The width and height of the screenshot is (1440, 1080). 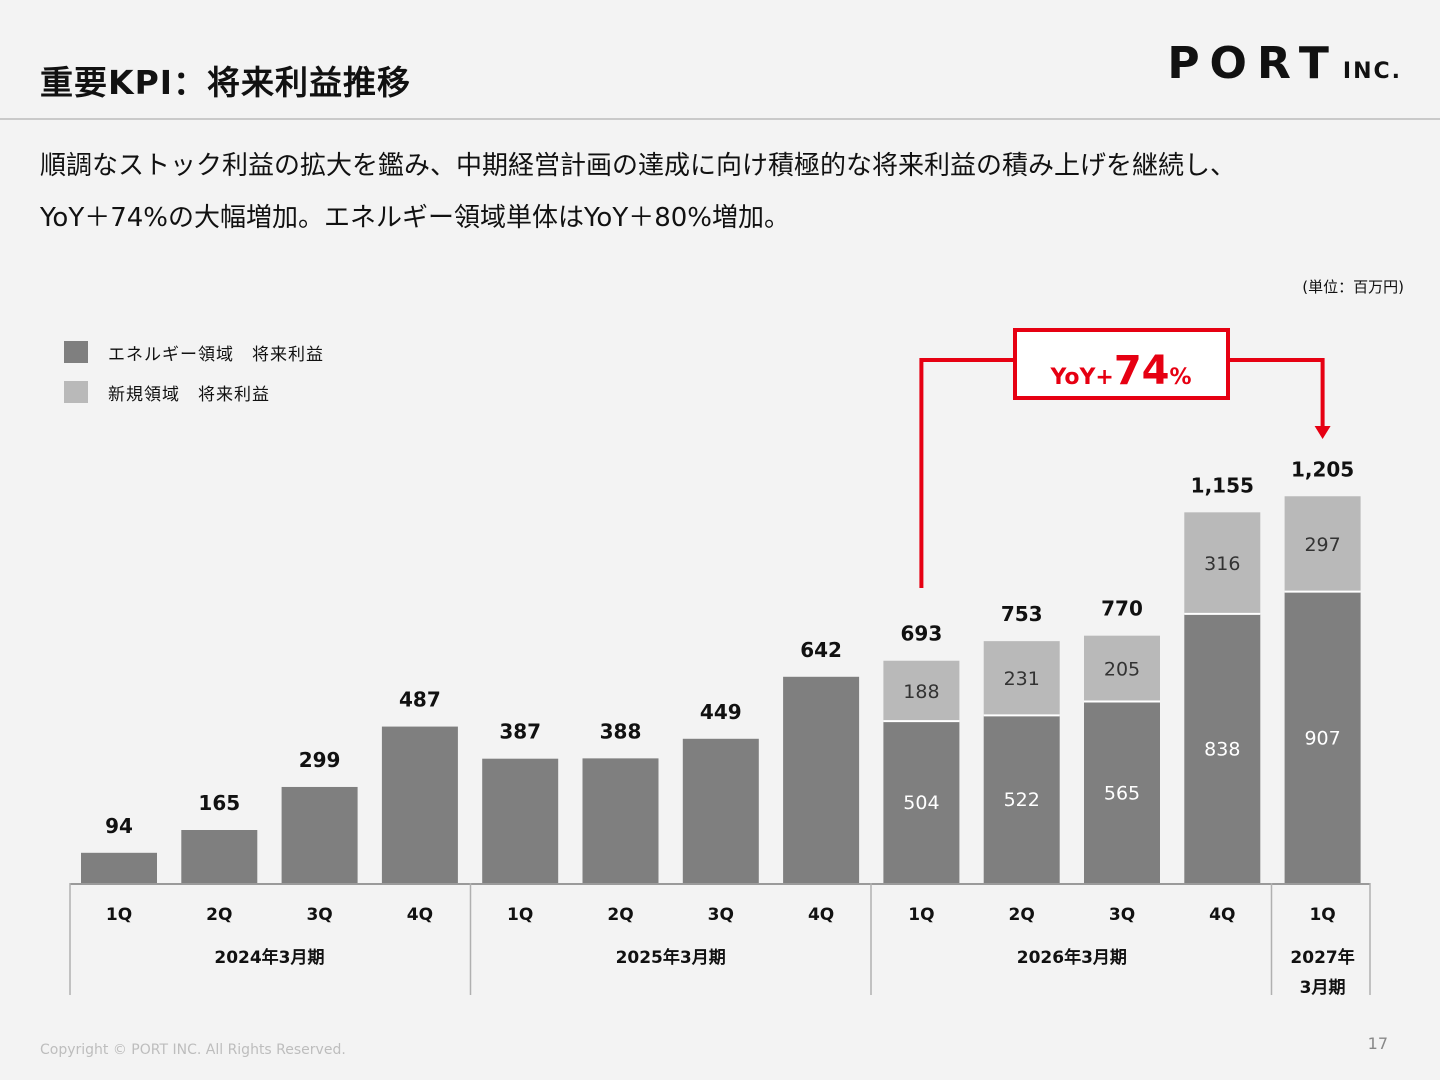 What do you see at coordinates (219, 915) in the screenshot?
I see `x-tick-label-1: 2Q` at bounding box center [219, 915].